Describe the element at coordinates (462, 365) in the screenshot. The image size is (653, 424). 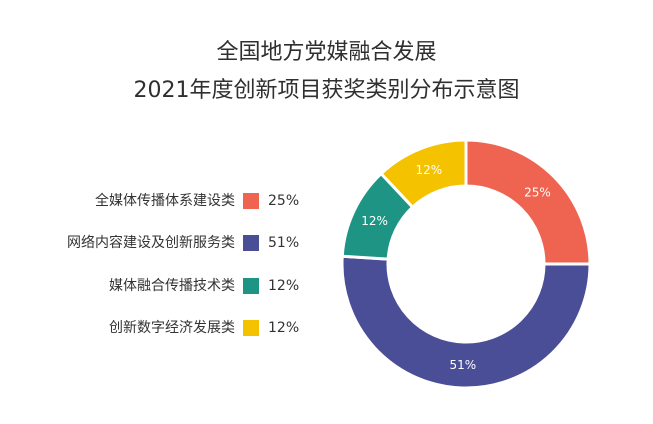
I see `slice-value-label-1: 51%` at that location.